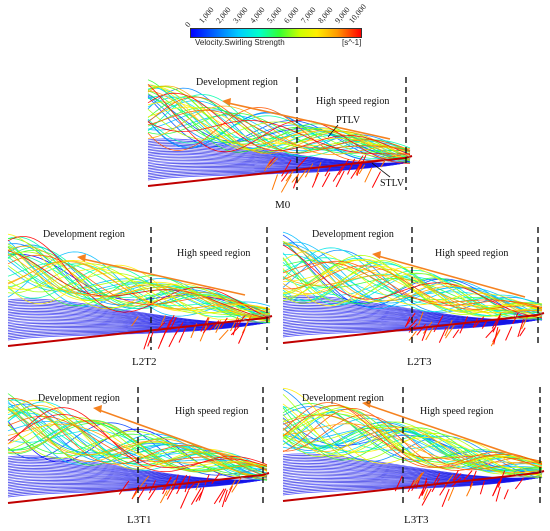  What do you see at coordinates (333, 131) in the screenshot?
I see `ptlv-pointer` at bounding box center [333, 131].